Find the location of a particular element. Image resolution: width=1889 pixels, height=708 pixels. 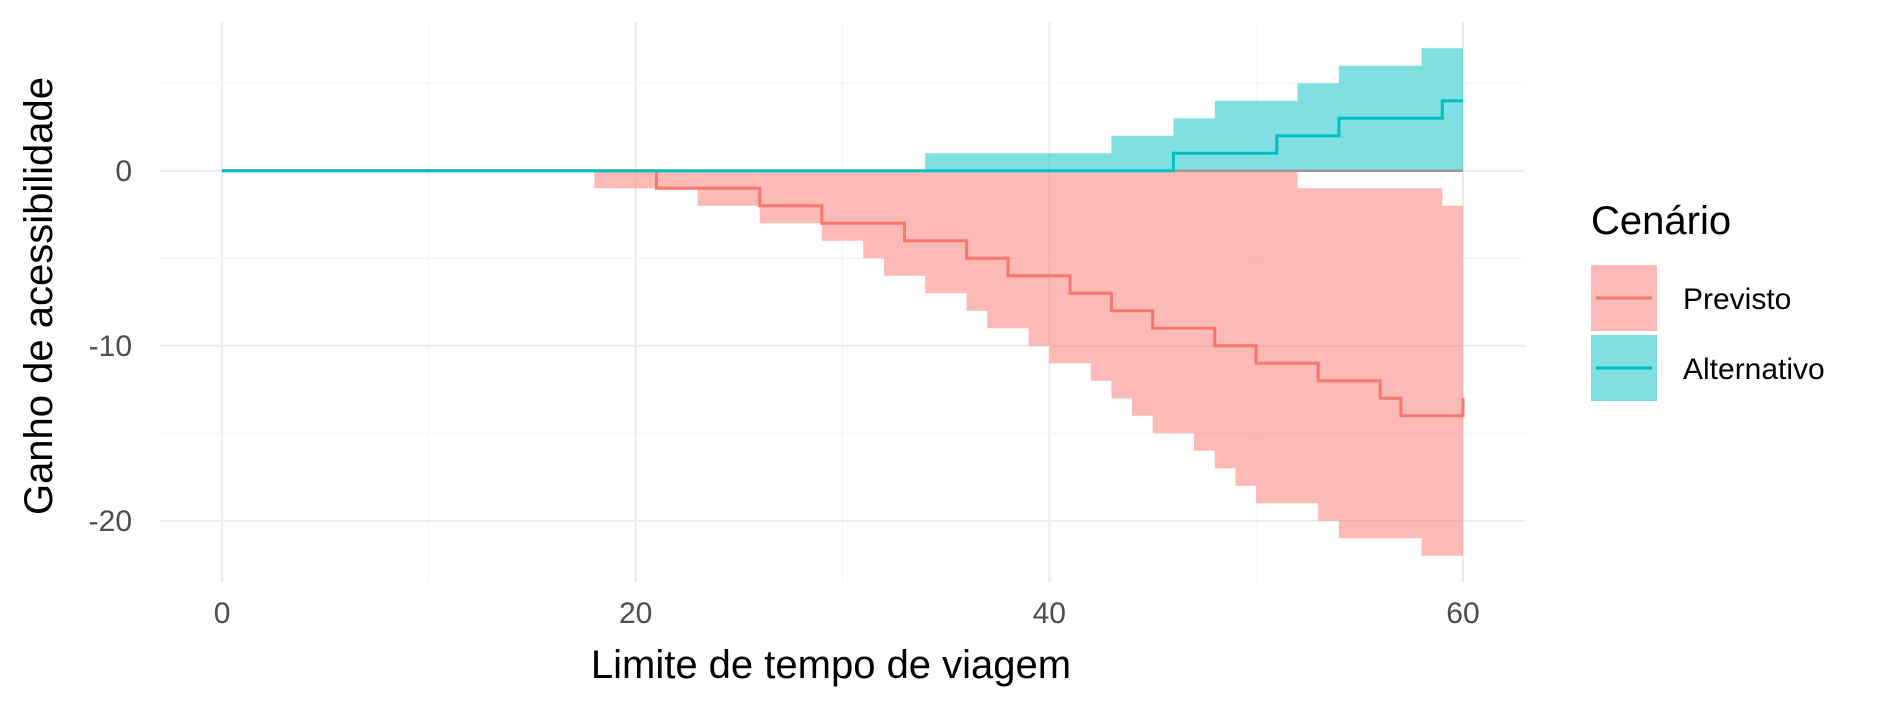

band-alternativo is located at coordinates (842, 109).